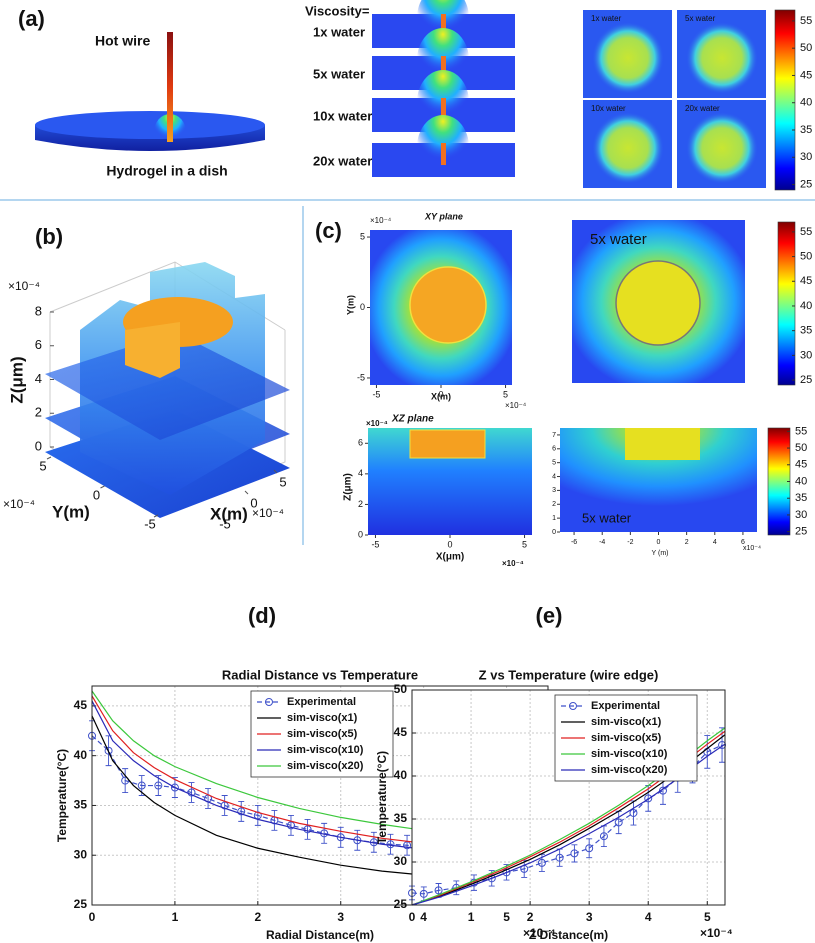 This screenshot has height=943, width=815. I want to click on axis-label: Y(m), so click(350, 305).